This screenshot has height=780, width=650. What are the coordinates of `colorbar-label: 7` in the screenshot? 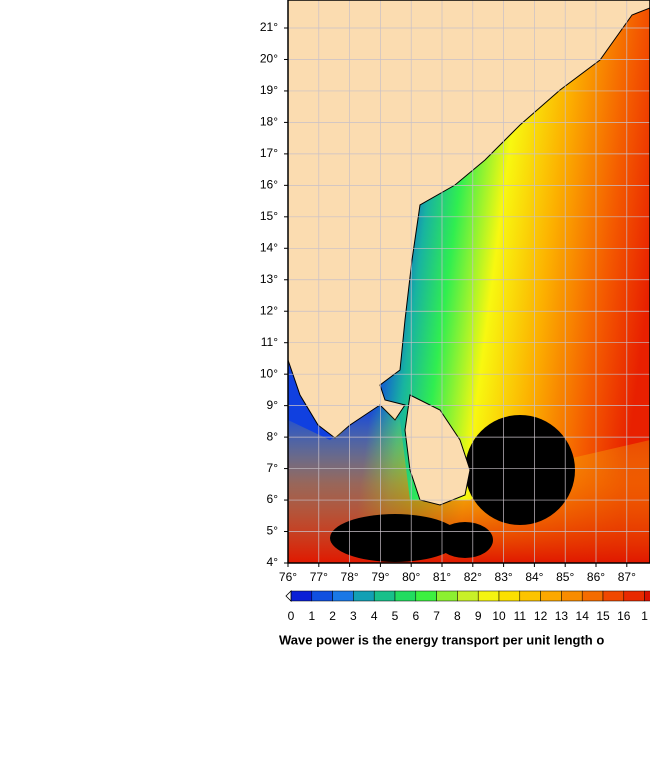 It's located at (436, 616).